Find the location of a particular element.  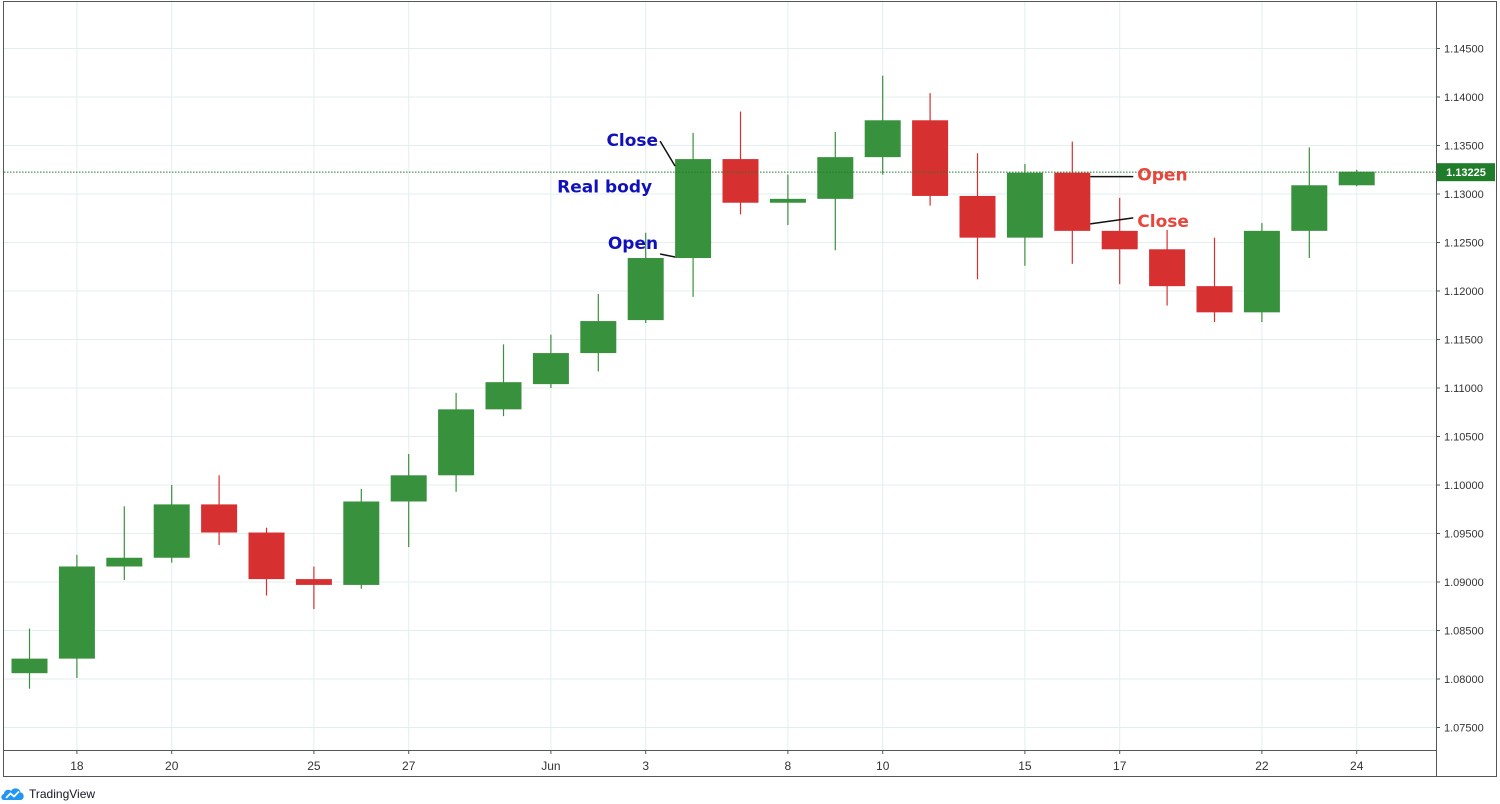

x-tick-label: 18 is located at coordinates (77, 766).